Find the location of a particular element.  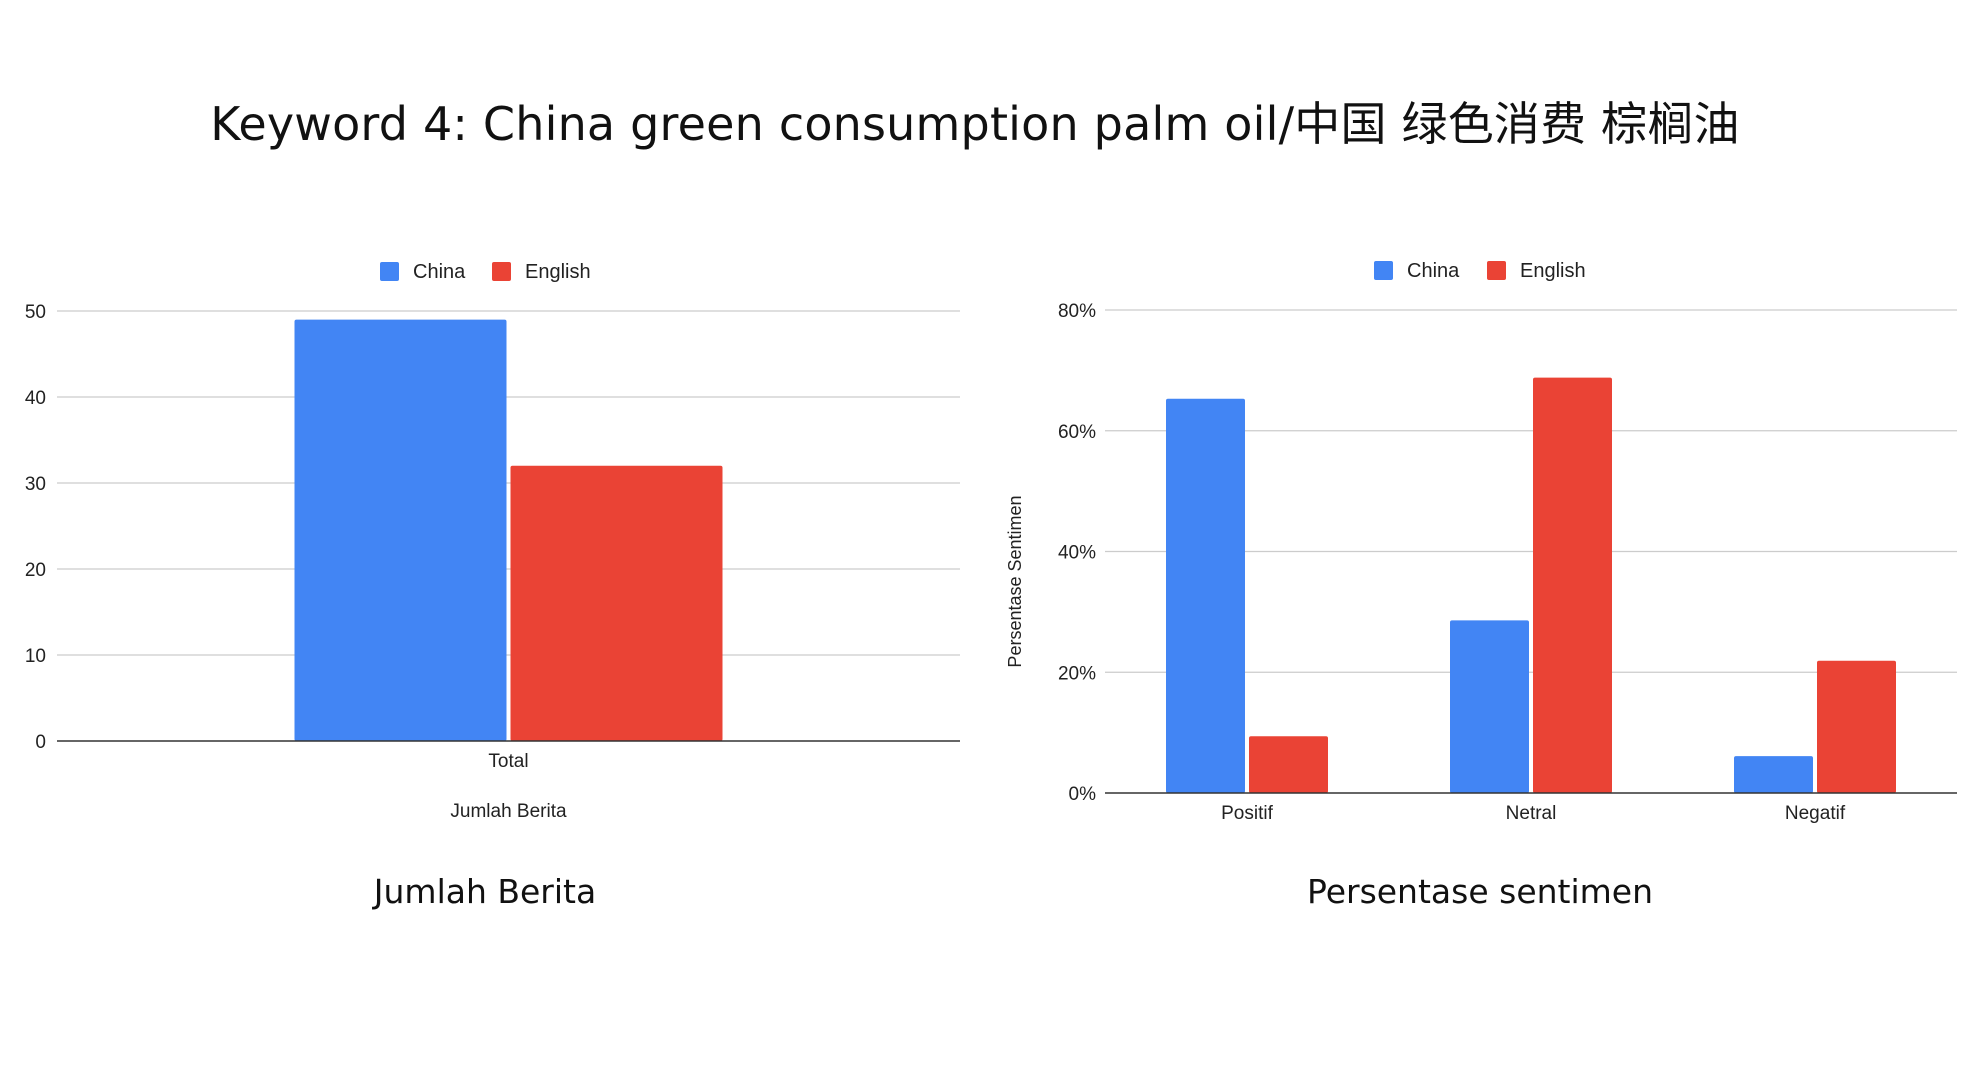

y-tick-label: 40 is located at coordinates (35, 398).